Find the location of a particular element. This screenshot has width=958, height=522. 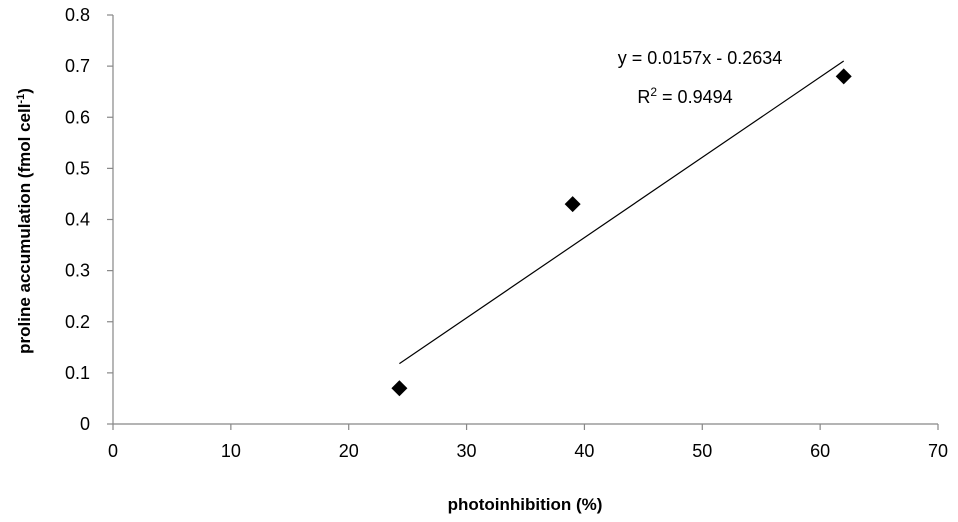

x-ticks: 0 10 20 30 40 50 60 70 is located at coordinates (528, 442).